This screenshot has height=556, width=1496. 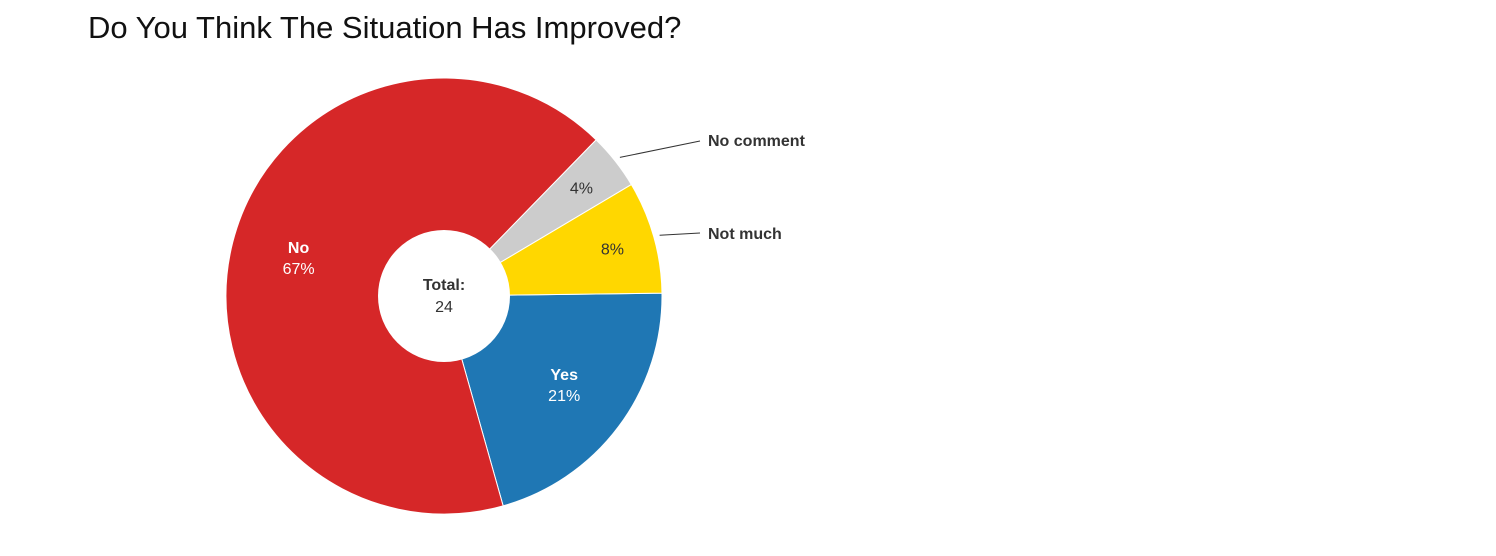 I want to click on slice-percent-not-much: 8%, so click(x=612, y=250).